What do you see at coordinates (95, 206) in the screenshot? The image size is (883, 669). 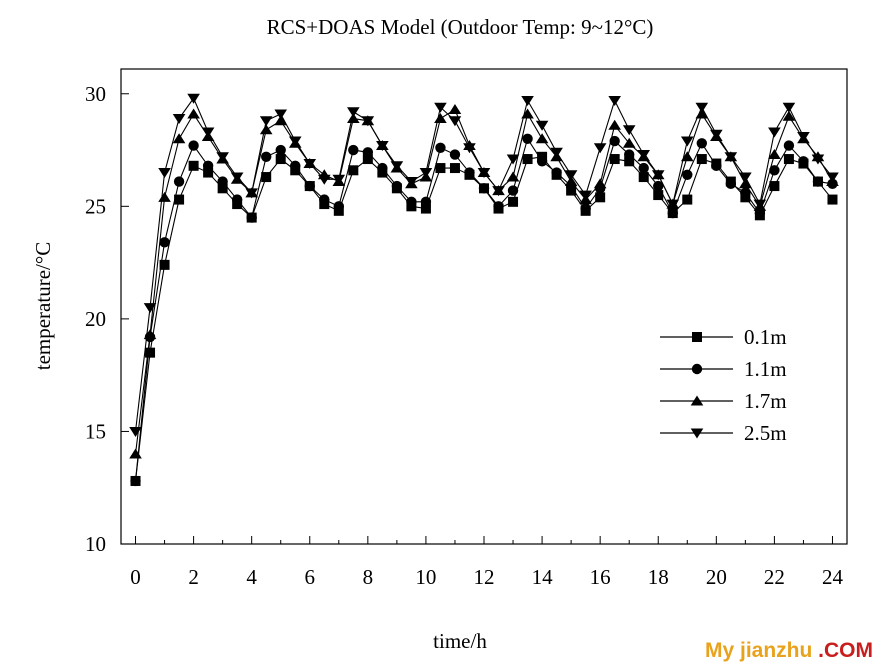 I see `y-tick-label: 25` at bounding box center [95, 206].